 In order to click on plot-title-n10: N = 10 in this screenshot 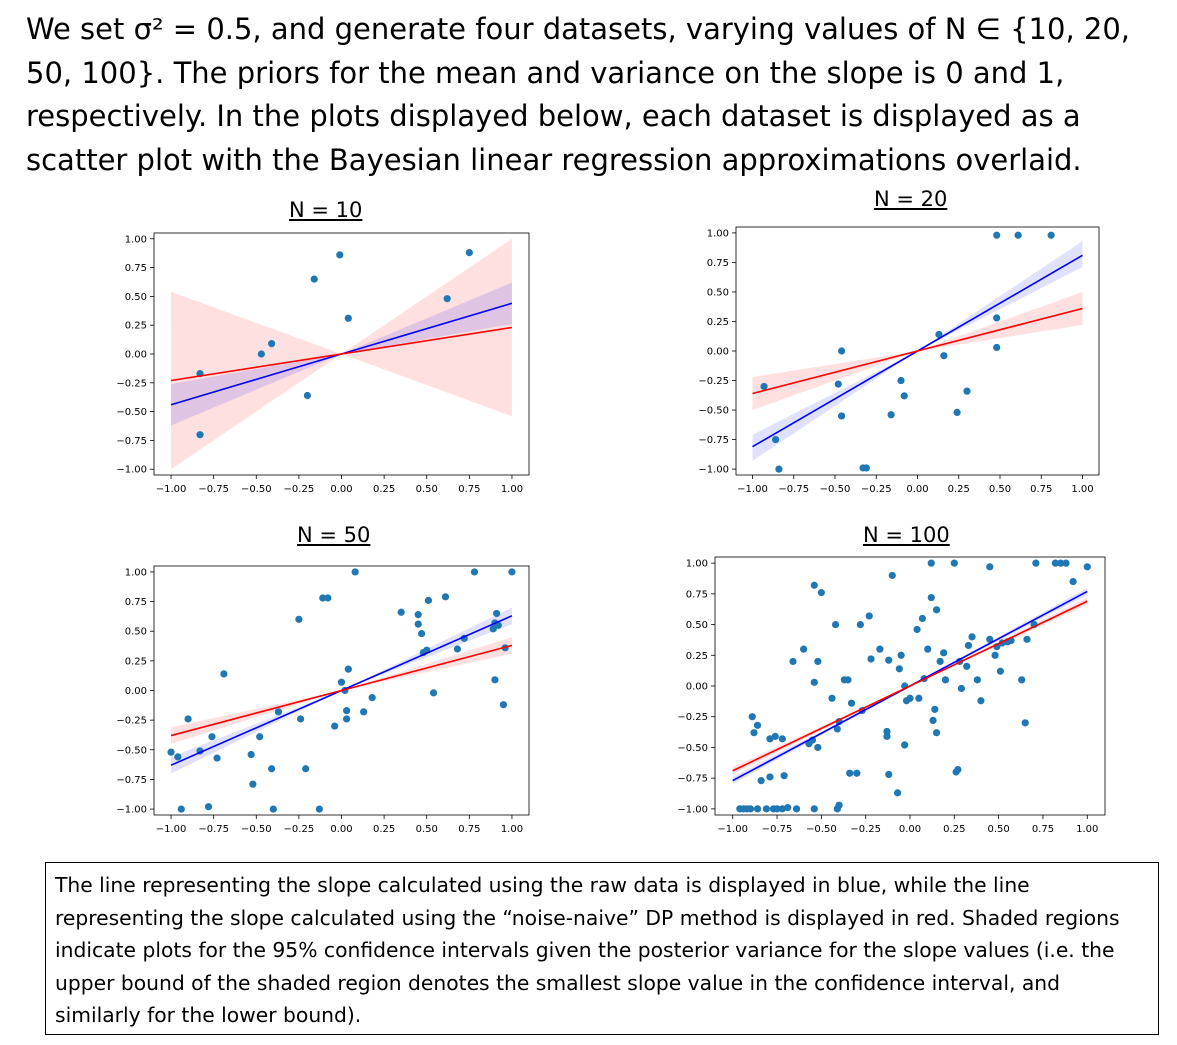, I will do `click(326, 210)`.